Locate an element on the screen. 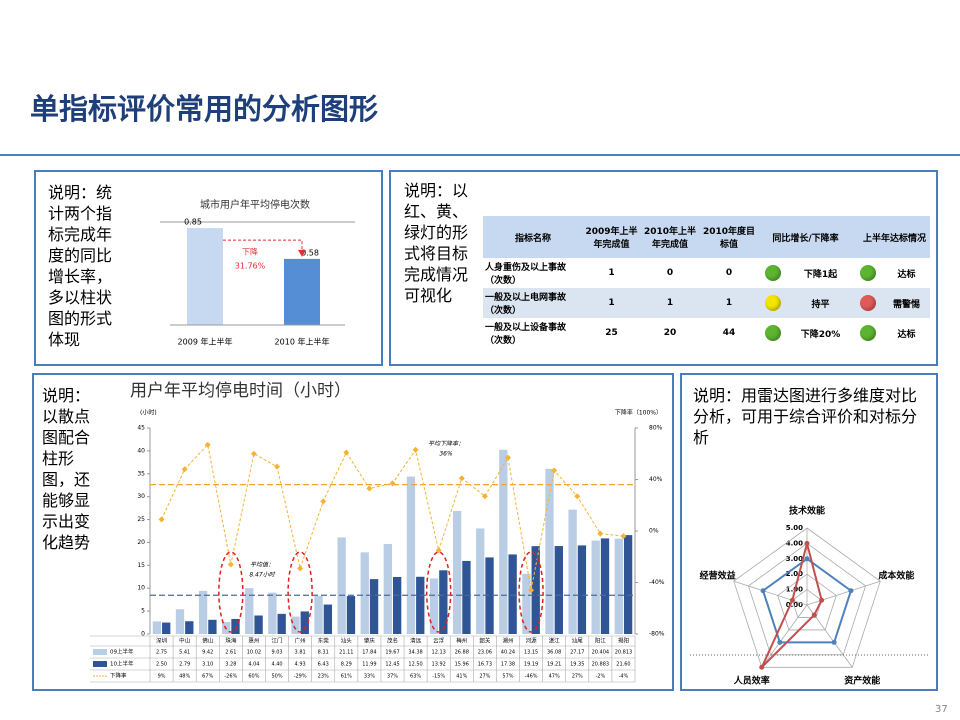  table-value: 11.99 is located at coordinates (369, 665).